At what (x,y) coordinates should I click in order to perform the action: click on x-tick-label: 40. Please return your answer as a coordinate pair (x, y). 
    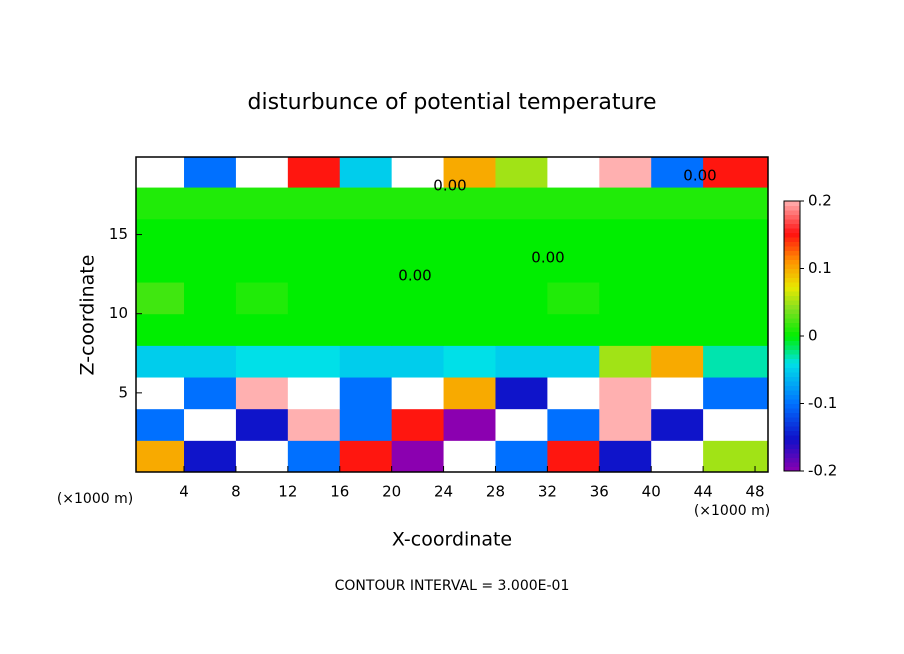
    Looking at the image, I should click on (651, 492).